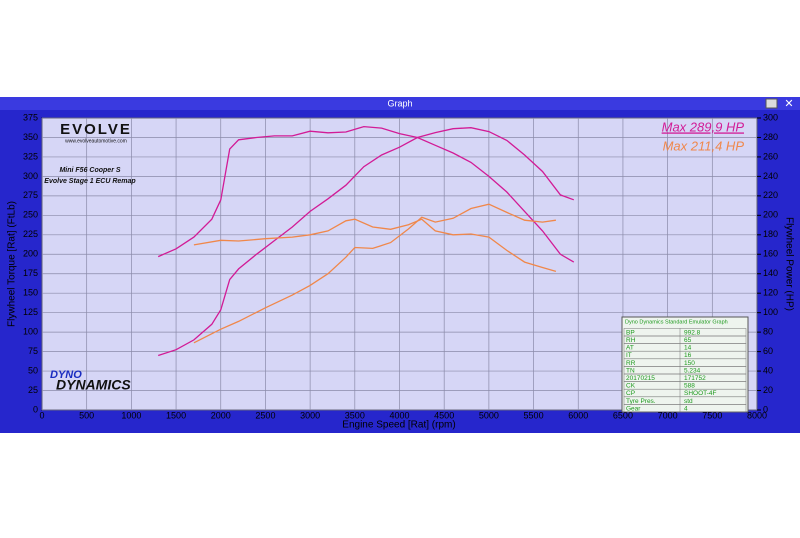 The height and width of the screenshot is (538, 800). I want to click on x-tick-label: 4000, so click(399, 415).